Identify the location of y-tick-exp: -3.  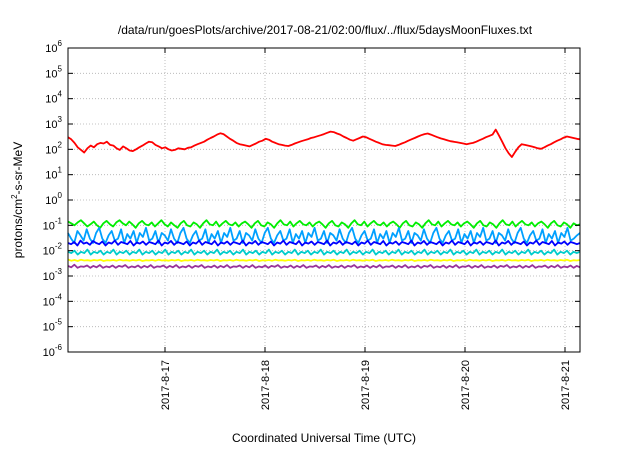
(59, 271).